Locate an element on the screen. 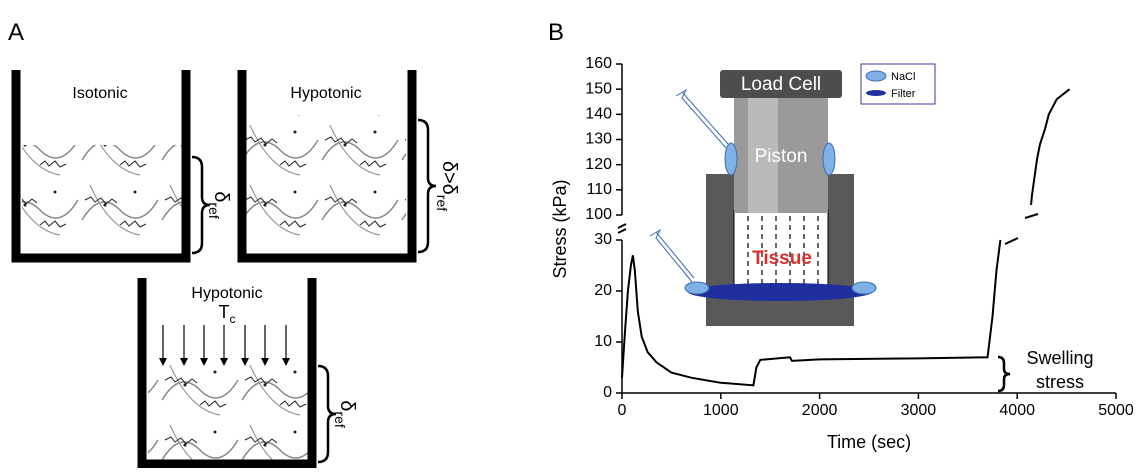 The width and height of the screenshot is (1136, 473). annotation: Swelling is located at coordinates (1059, 358).